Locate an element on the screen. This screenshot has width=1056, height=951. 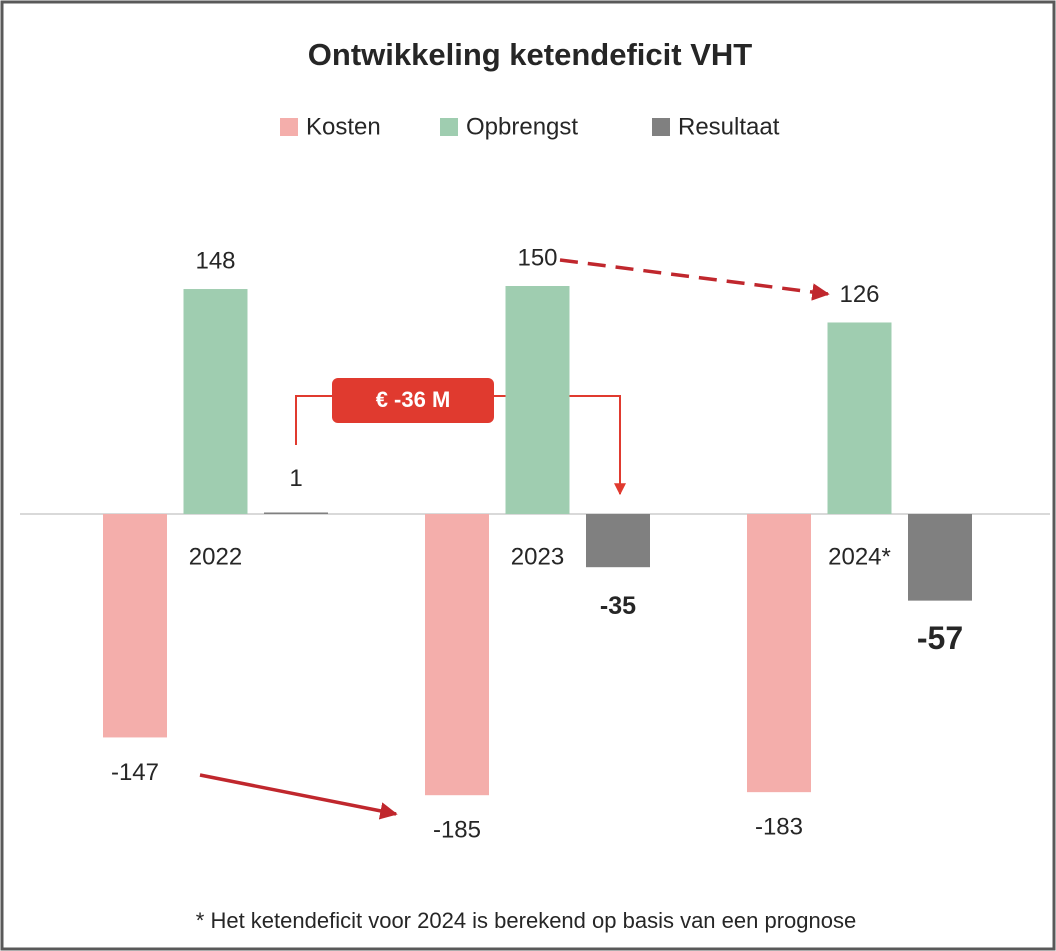
x-tick-label: 2024* is located at coordinates (859, 556).